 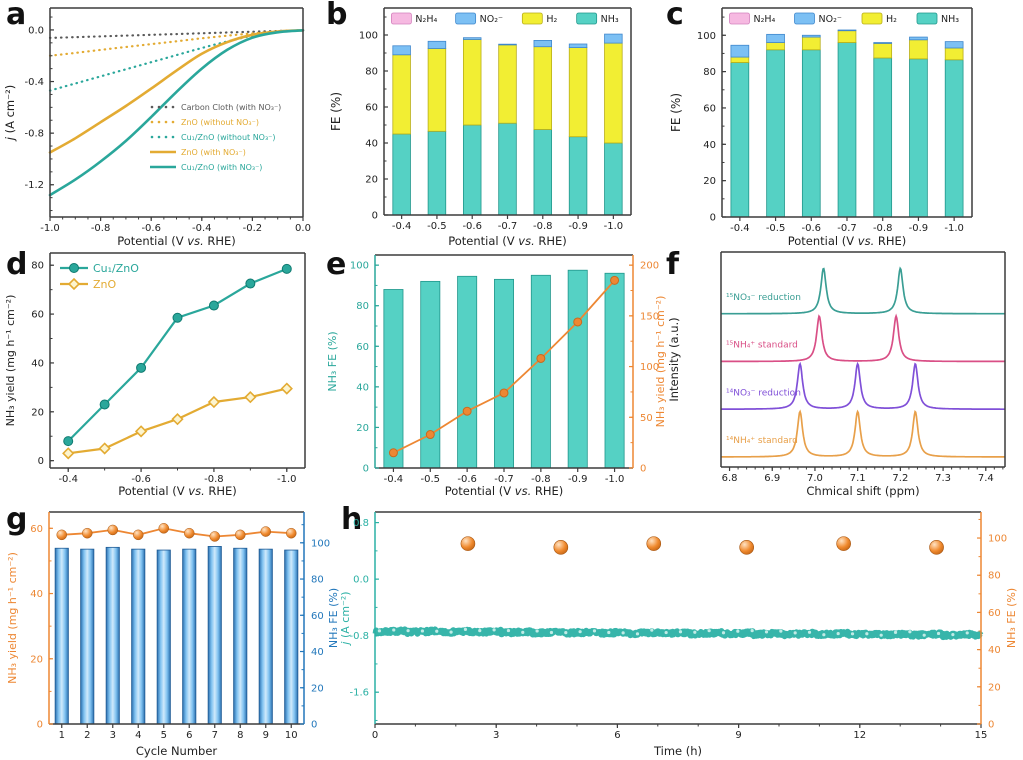 What do you see at coordinates (34, 185) in the screenshot?
I see `svg-text: -1.2` at bounding box center [34, 185].